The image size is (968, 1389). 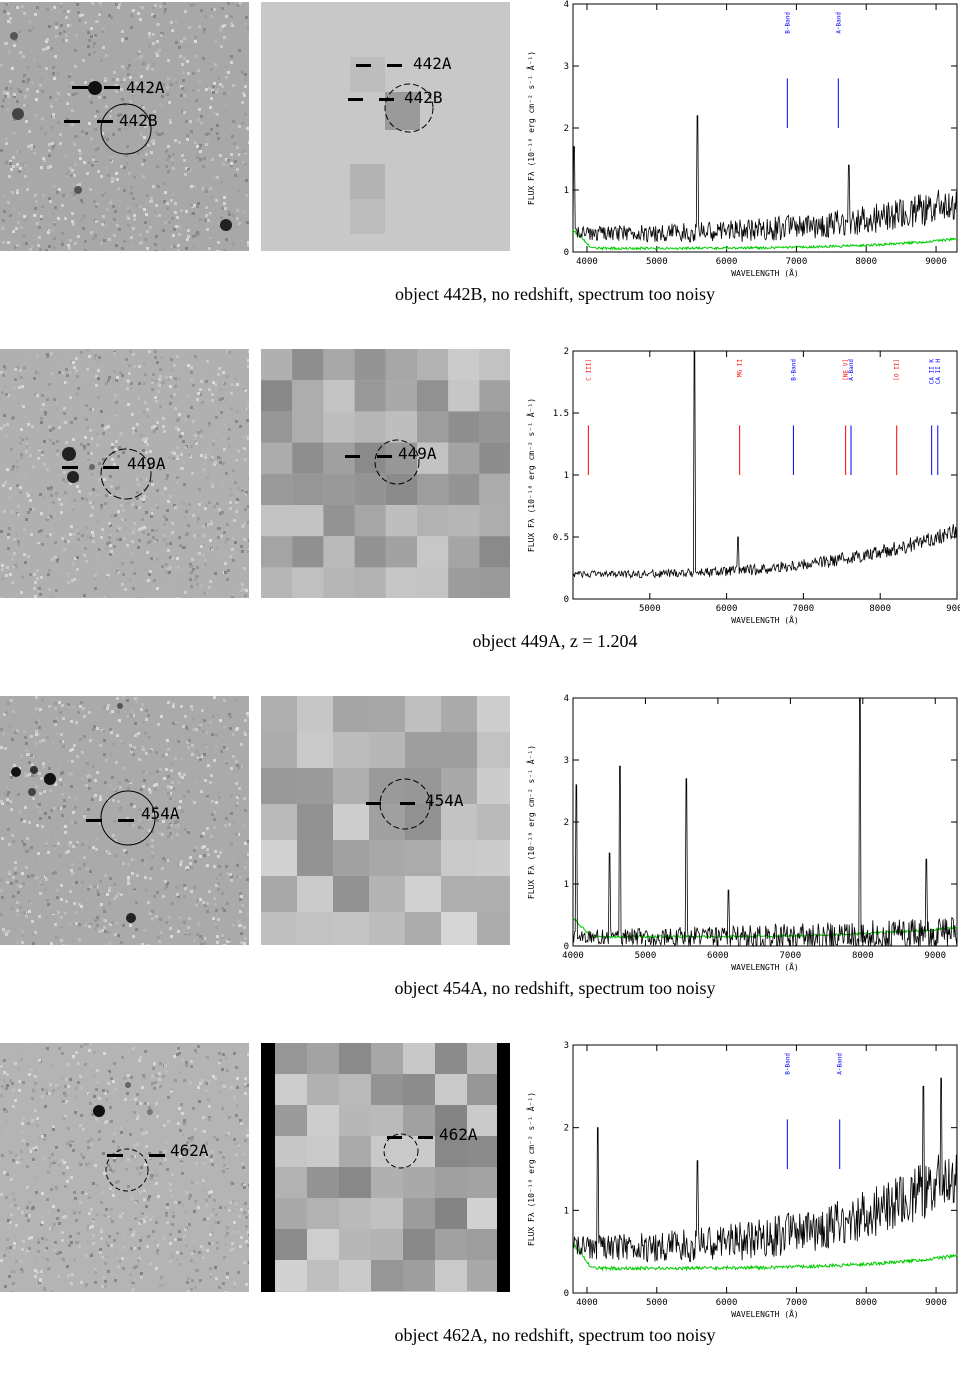 I want to click on y-tick-label: 2, so click(x=566, y=823).